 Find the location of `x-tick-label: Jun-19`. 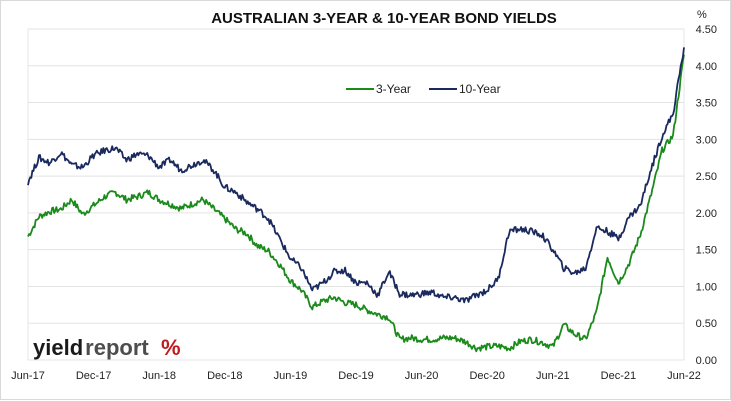

x-tick-label: Jun-19 is located at coordinates (291, 376).